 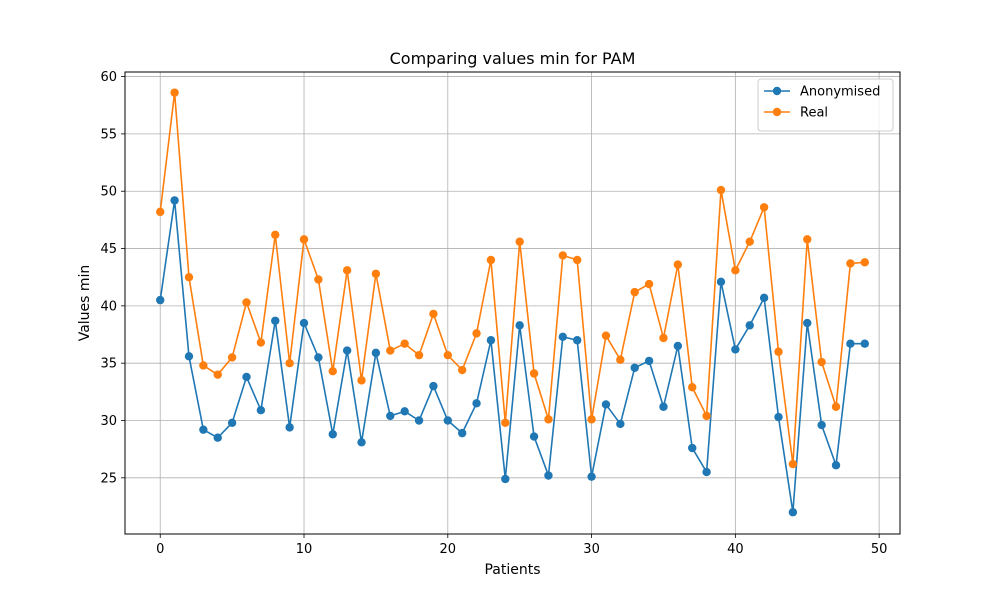 What do you see at coordinates (796, 113) in the screenshot?
I see `legend-item-real: Real` at bounding box center [796, 113].